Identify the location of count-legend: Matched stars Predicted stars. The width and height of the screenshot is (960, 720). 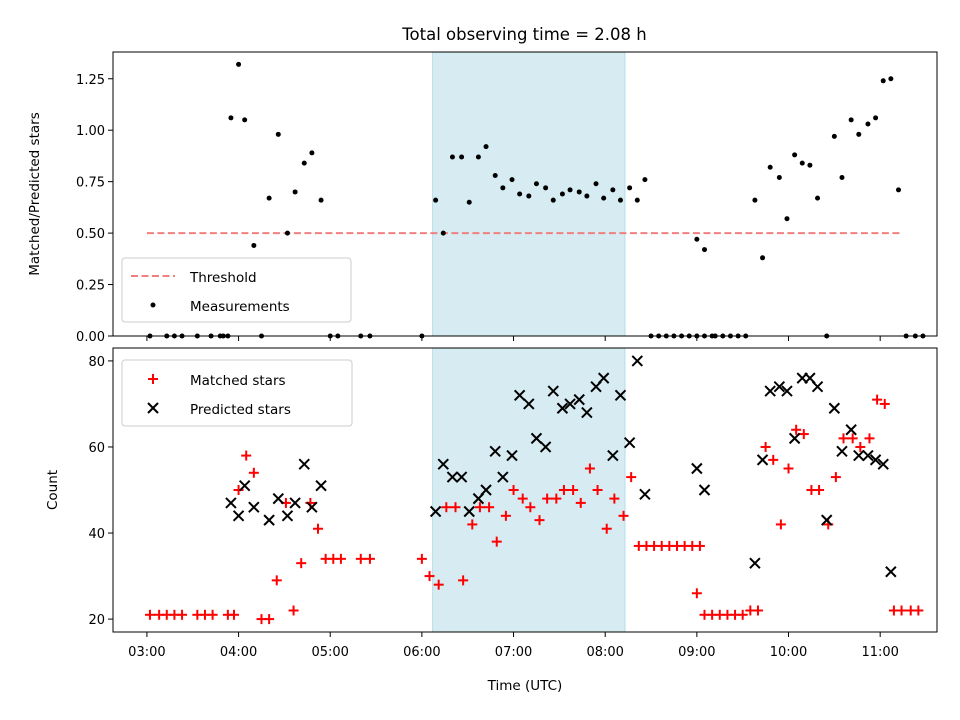
(237, 393).